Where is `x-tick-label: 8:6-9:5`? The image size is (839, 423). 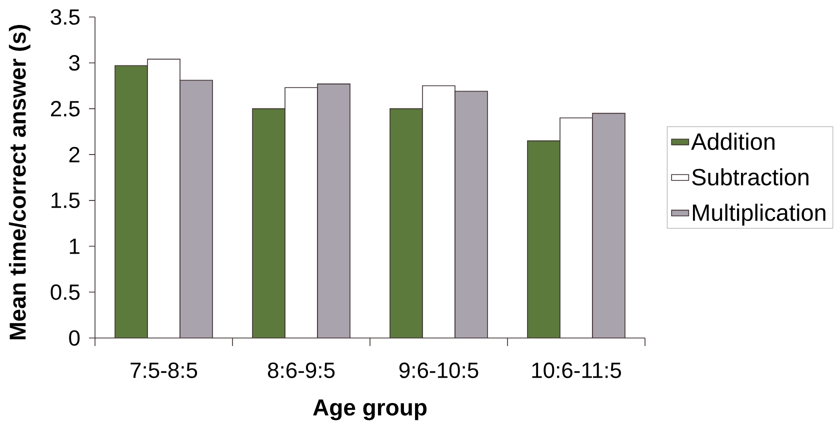 x-tick-label: 8:6-9:5 is located at coordinates (301, 370).